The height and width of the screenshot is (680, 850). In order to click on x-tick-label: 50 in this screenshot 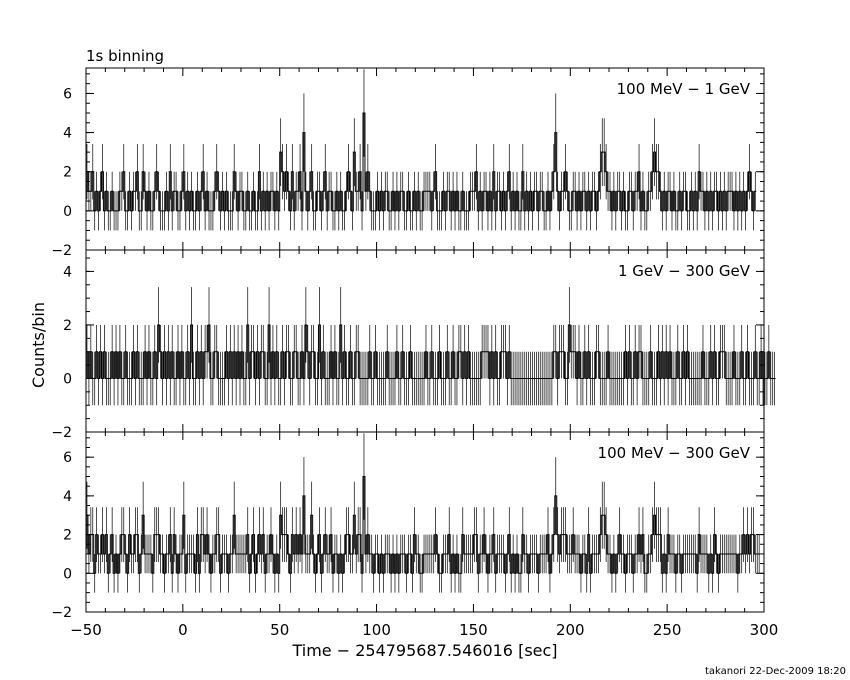, I will do `click(279, 630)`.